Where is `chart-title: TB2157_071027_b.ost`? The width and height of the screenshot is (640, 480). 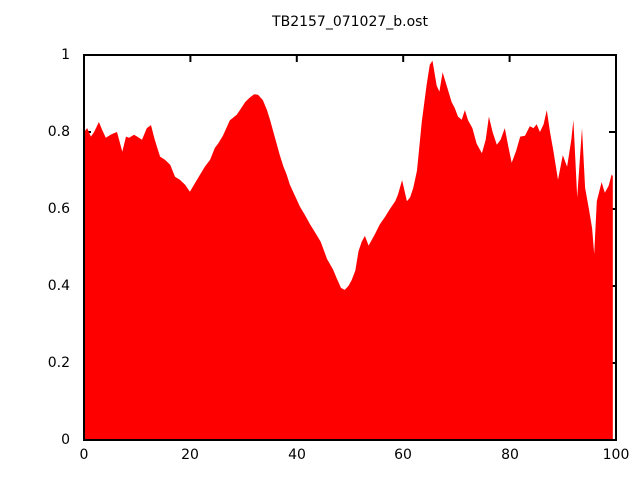
chart-title: TB2157_071027_b.ost is located at coordinates (350, 22).